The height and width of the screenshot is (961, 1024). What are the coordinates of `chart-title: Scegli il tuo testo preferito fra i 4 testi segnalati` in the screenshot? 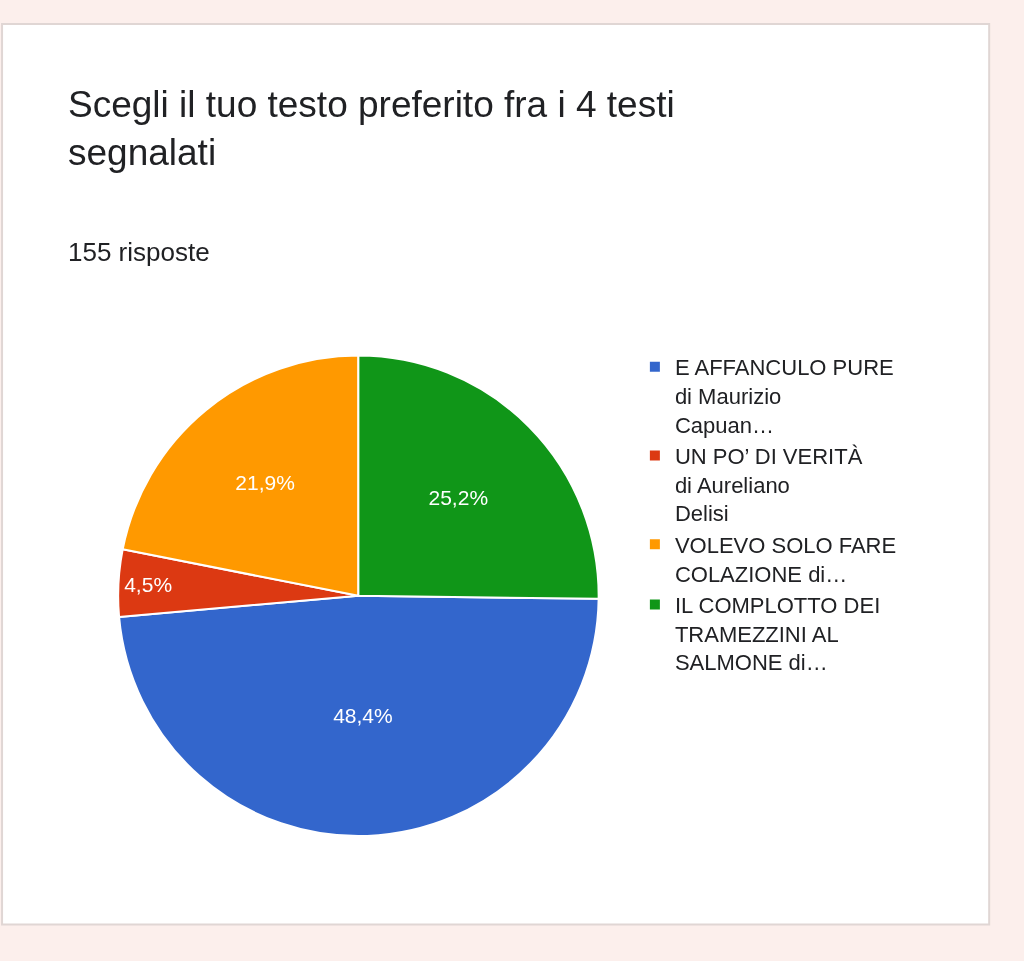 It's located at (371, 129).